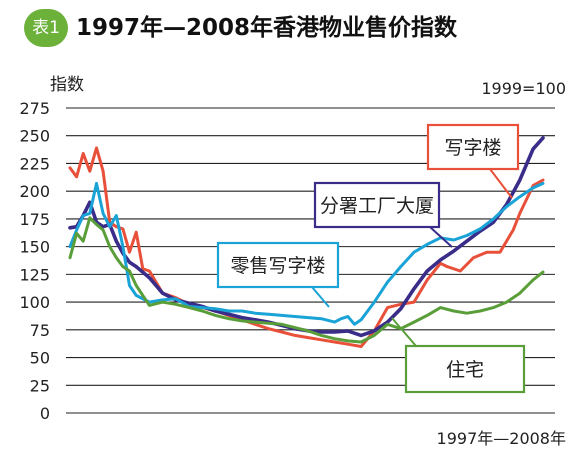 This screenshot has width=576, height=451. I want to click on y-tick-label: 125, so click(34, 274).